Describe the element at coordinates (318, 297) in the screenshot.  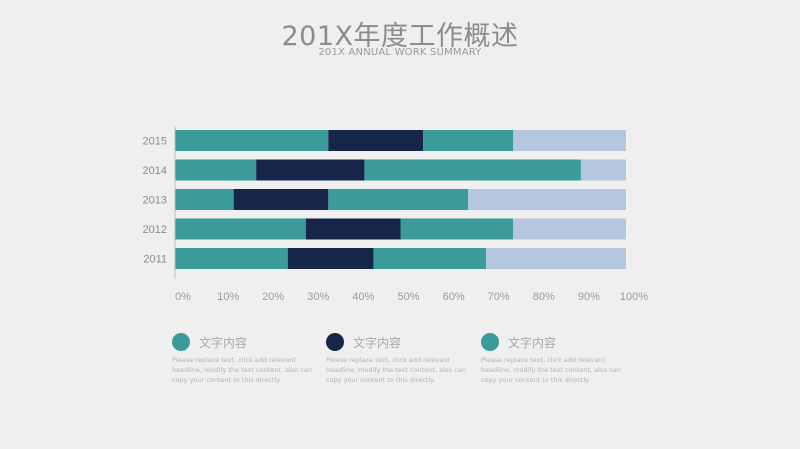
I see `x-tick-label-30pct: 30%` at that location.